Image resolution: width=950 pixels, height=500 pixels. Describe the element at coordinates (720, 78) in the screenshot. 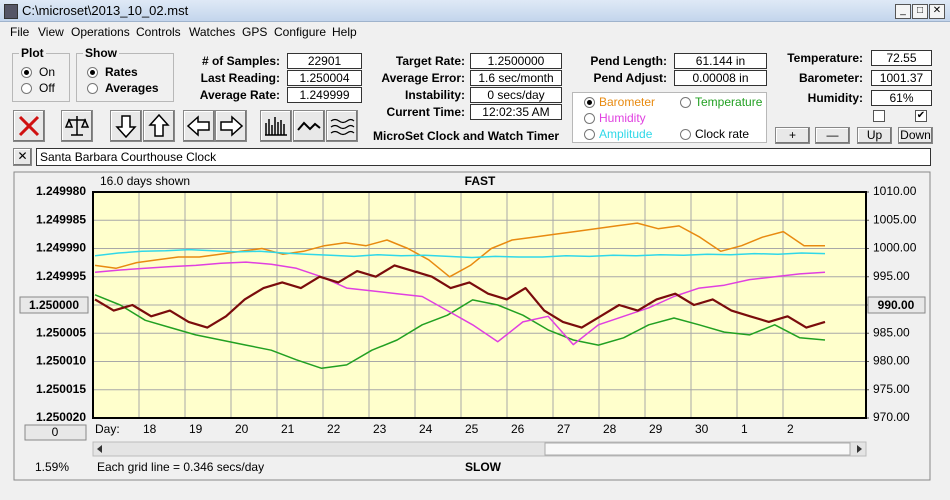

I see `readout-value: 0.00008 in` at that location.